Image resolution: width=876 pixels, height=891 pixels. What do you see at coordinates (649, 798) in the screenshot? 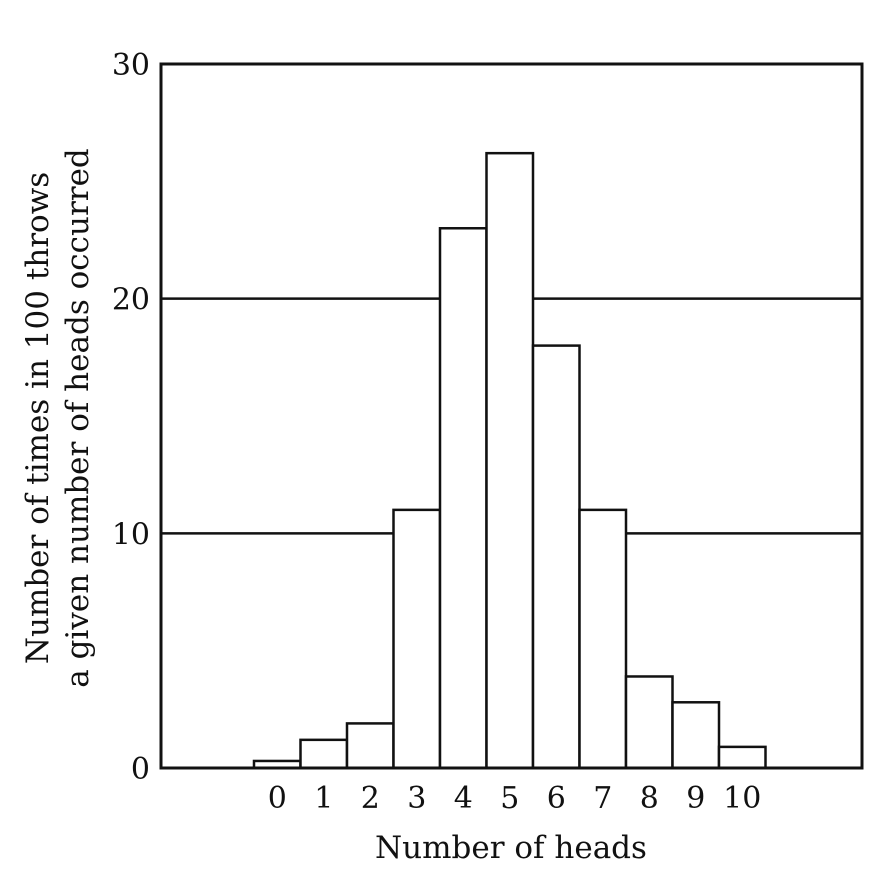
I see `x-tick-label: 8` at bounding box center [649, 798].